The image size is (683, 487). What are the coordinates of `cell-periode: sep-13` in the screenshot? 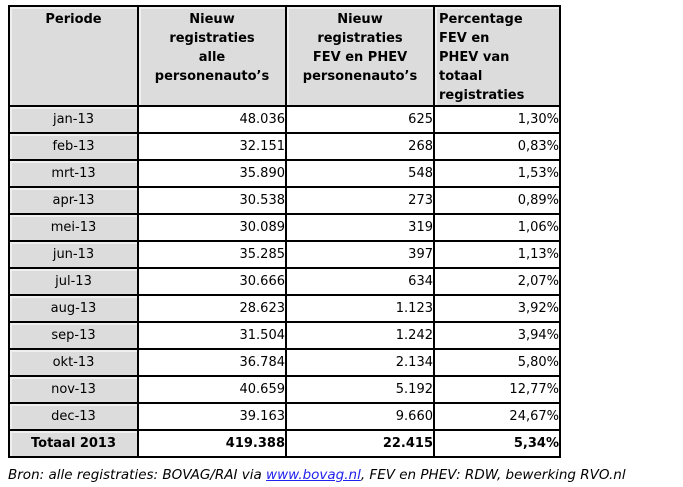 It's located at (73, 335).